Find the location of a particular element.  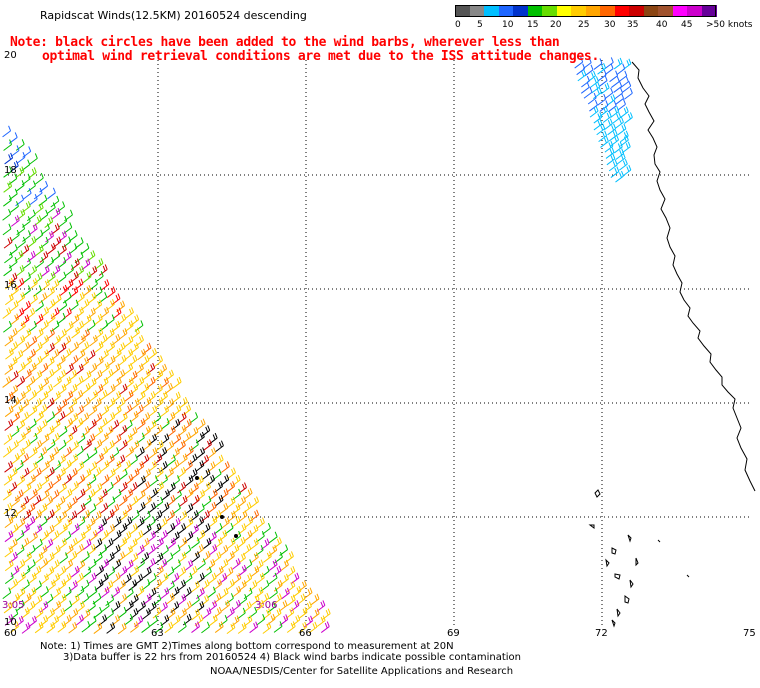

color-scale-label: 5 is located at coordinates (480, 25).